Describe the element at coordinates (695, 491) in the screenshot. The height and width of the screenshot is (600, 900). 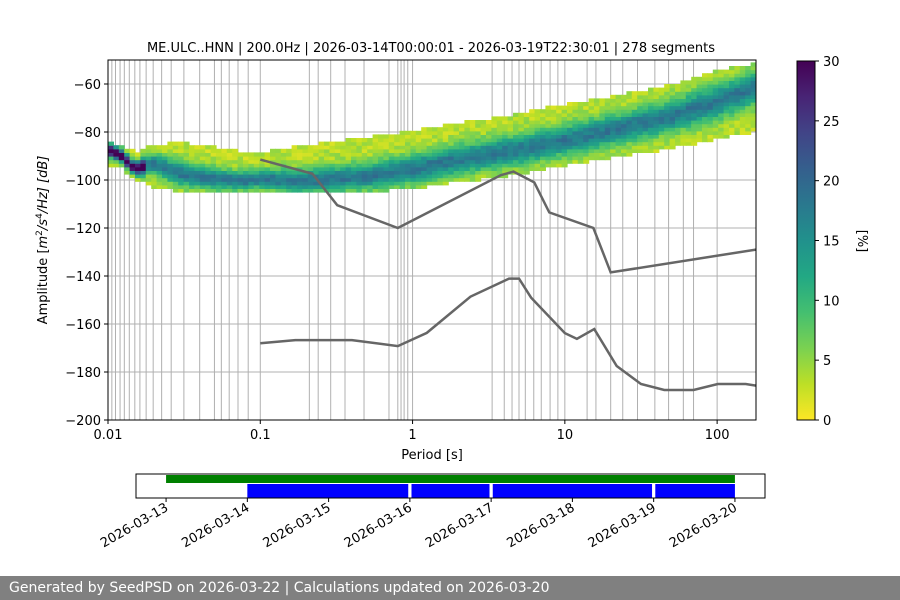
I see `used-segment-bar` at that location.